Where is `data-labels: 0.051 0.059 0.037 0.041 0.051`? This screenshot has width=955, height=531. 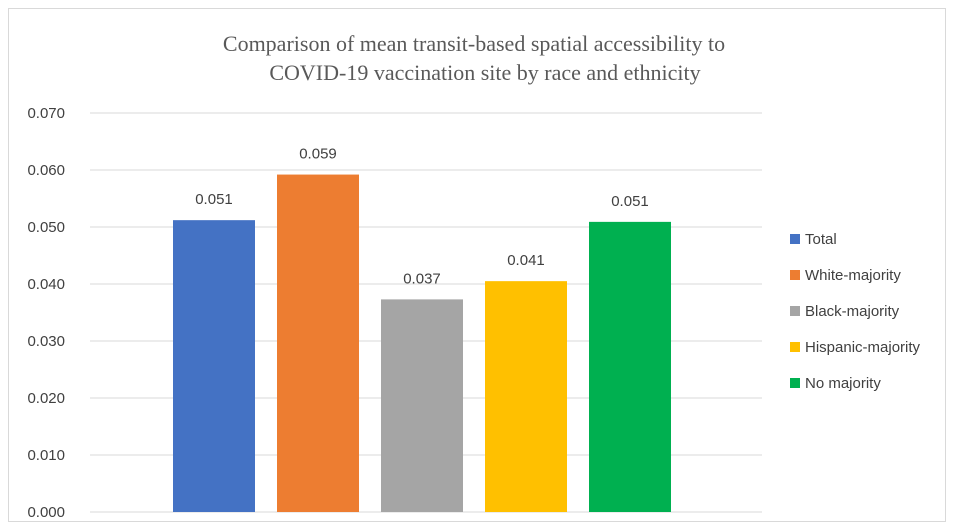
data-labels: 0.051 0.059 0.037 0.041 0.051 is located at coordinates (422, 217).